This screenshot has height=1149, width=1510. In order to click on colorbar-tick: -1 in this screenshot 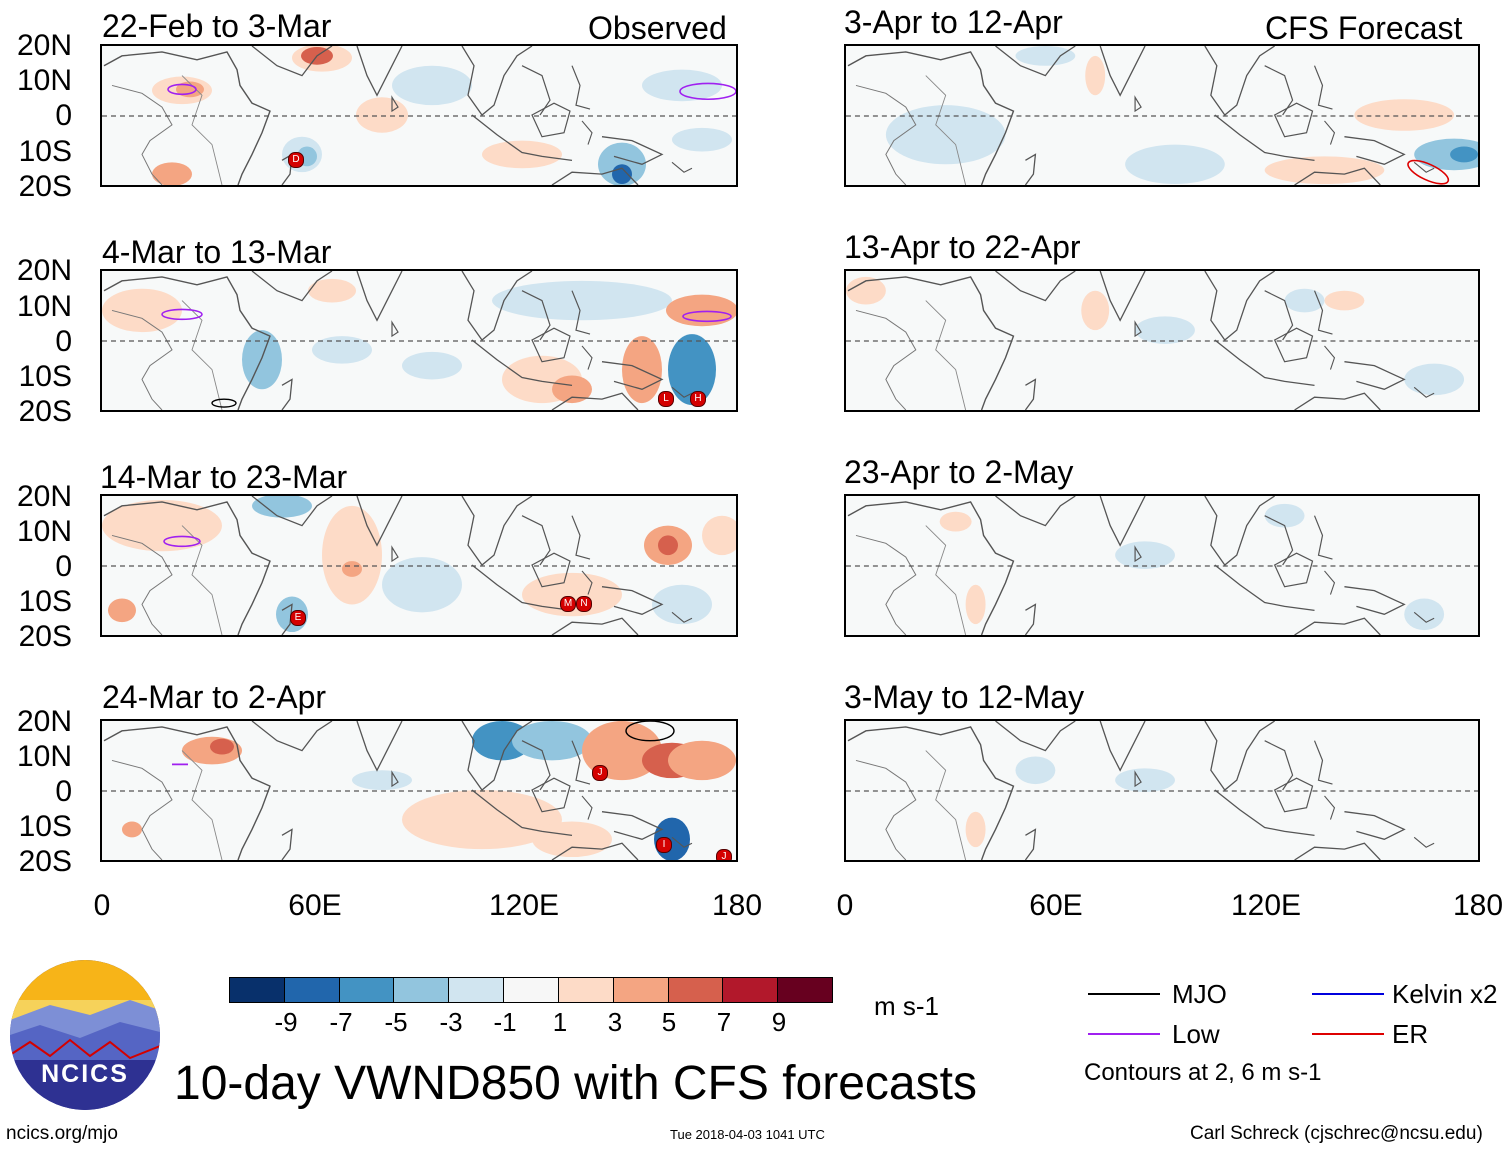, I will do `click(505, 1022)`.